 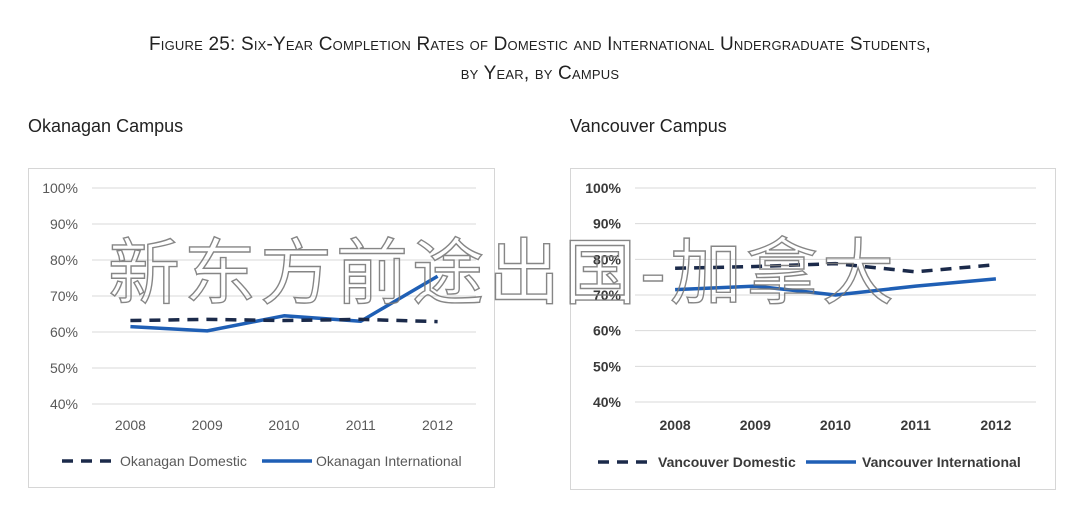 I want to click on vancouver-x-tick-label: 2011, so click(x=916, y=425).